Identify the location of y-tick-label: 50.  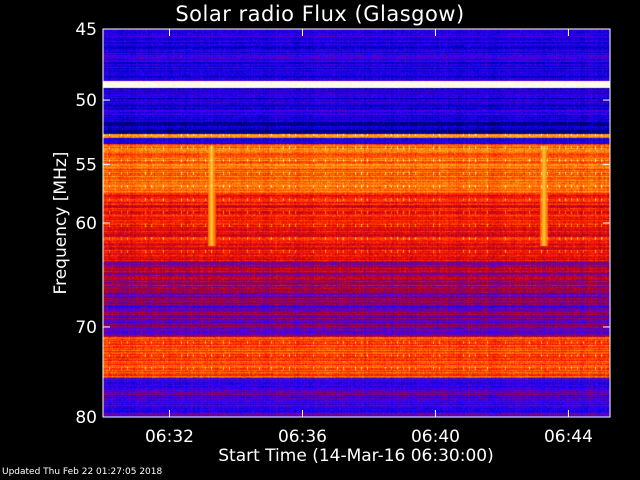
(86, 101).